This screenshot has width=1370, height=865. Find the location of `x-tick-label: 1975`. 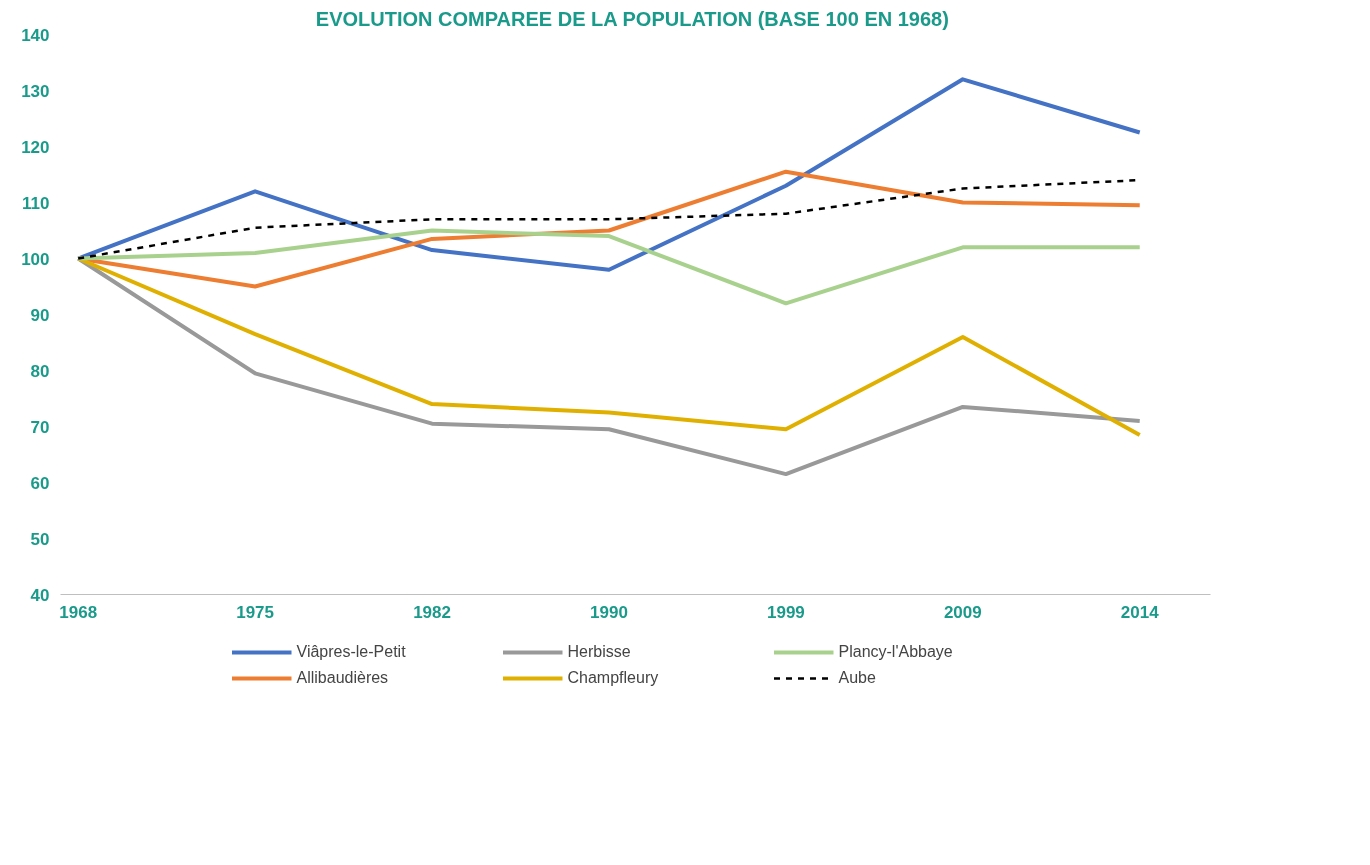

x-tick-label: 1975 is located at coordinates (255, 612).